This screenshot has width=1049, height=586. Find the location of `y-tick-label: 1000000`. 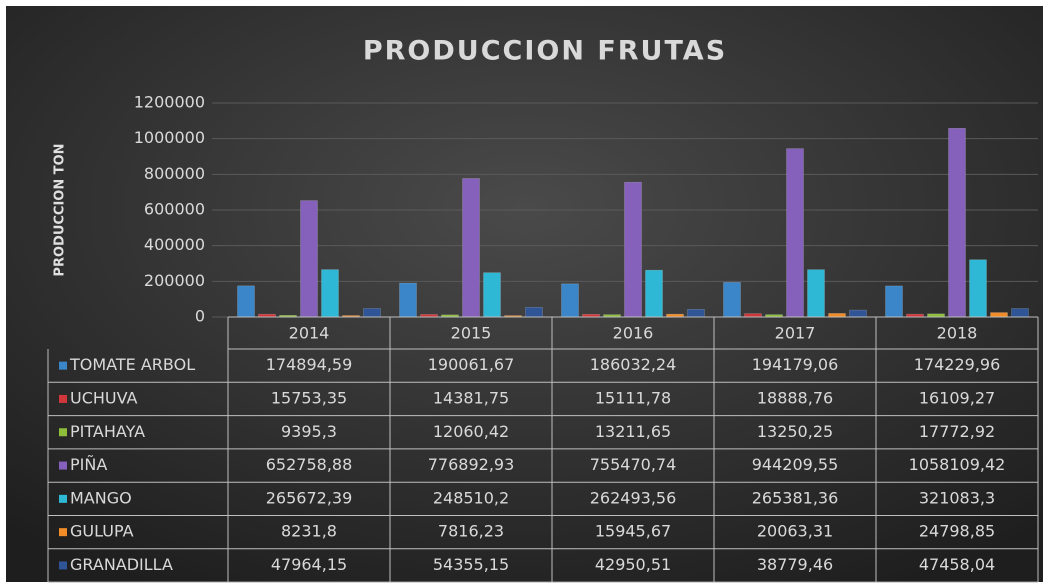

y-tick-label: 1000000 is located at coordinates (169, 137).